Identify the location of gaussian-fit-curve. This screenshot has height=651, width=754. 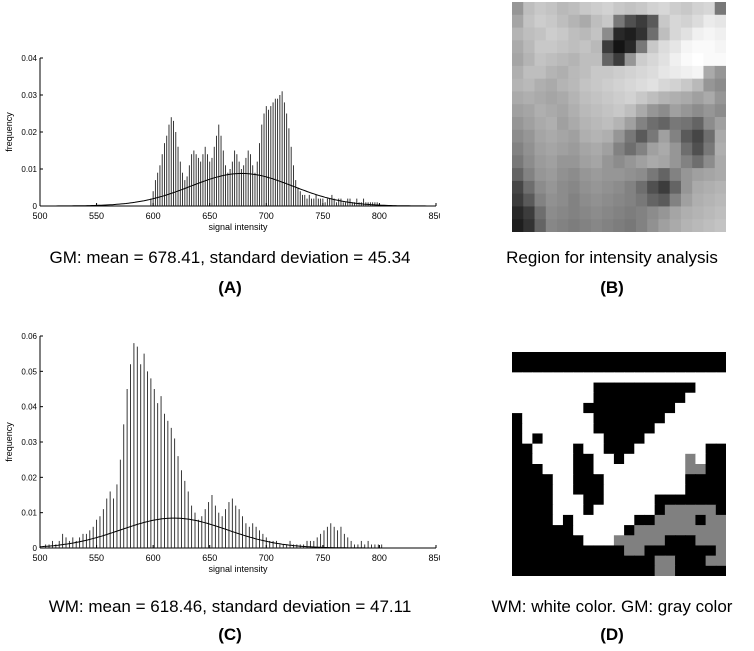
(238, 189).